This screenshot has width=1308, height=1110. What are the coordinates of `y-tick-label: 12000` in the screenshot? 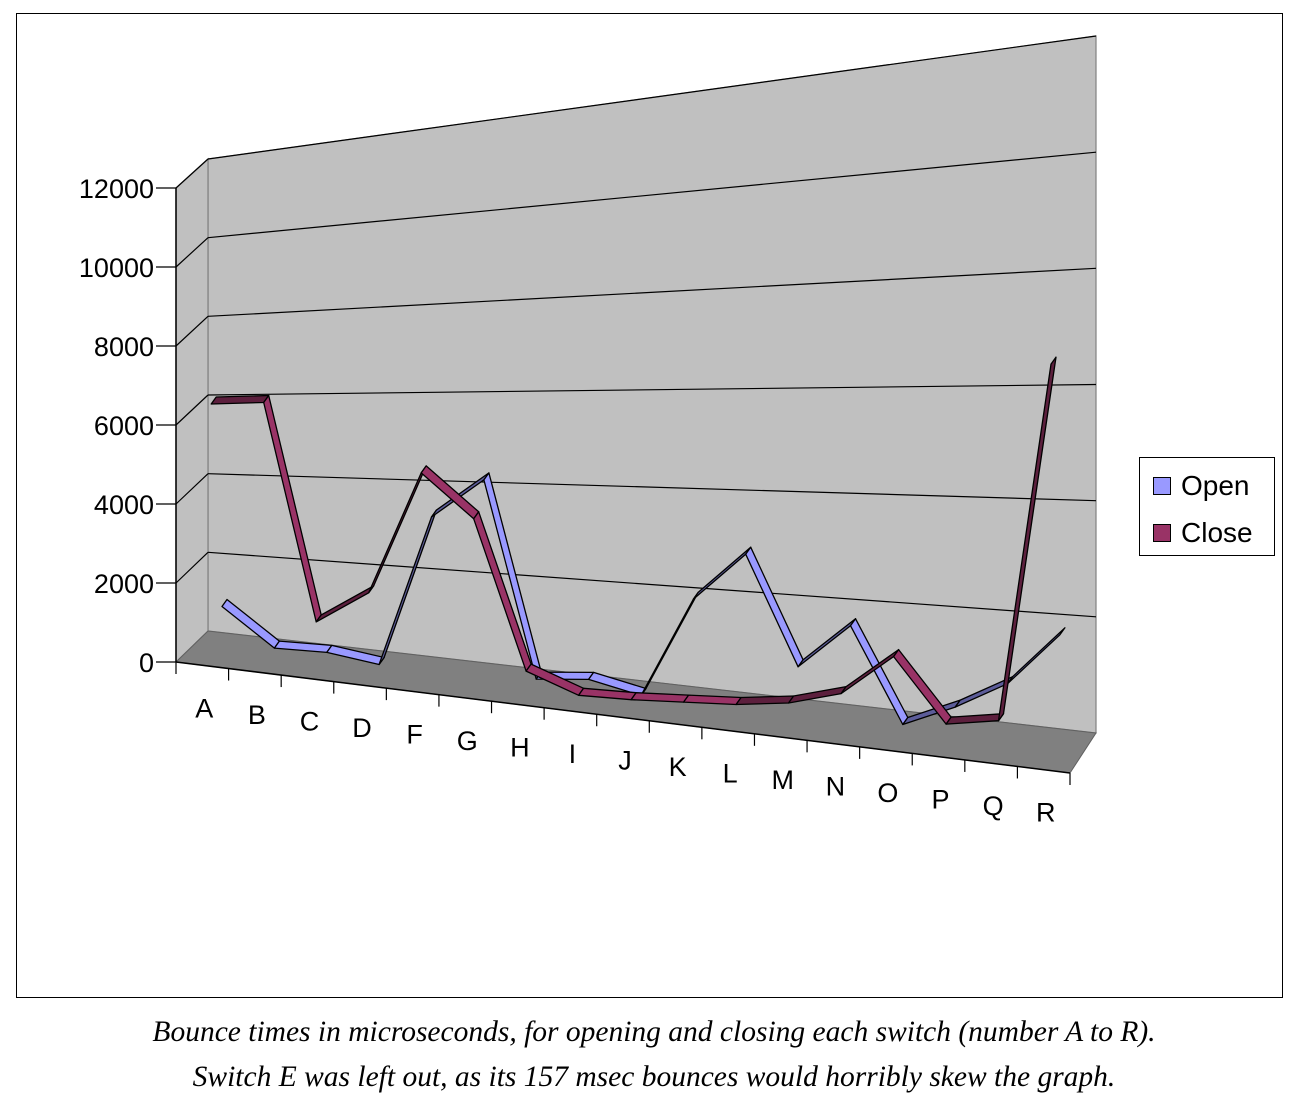 It's located at (116, 189).